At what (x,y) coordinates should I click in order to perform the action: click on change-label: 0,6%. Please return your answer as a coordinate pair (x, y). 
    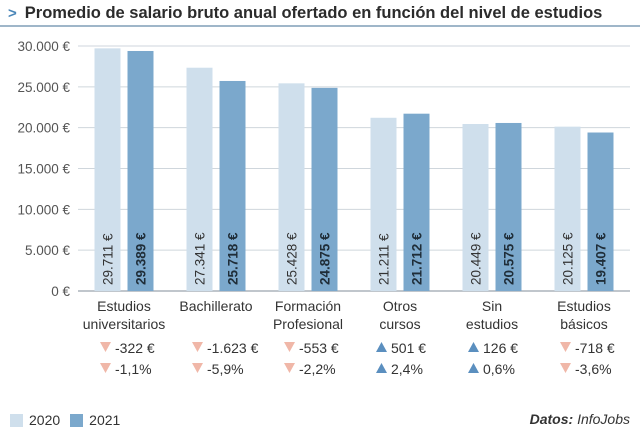
    Looking at the image, I should click on (499, 369).